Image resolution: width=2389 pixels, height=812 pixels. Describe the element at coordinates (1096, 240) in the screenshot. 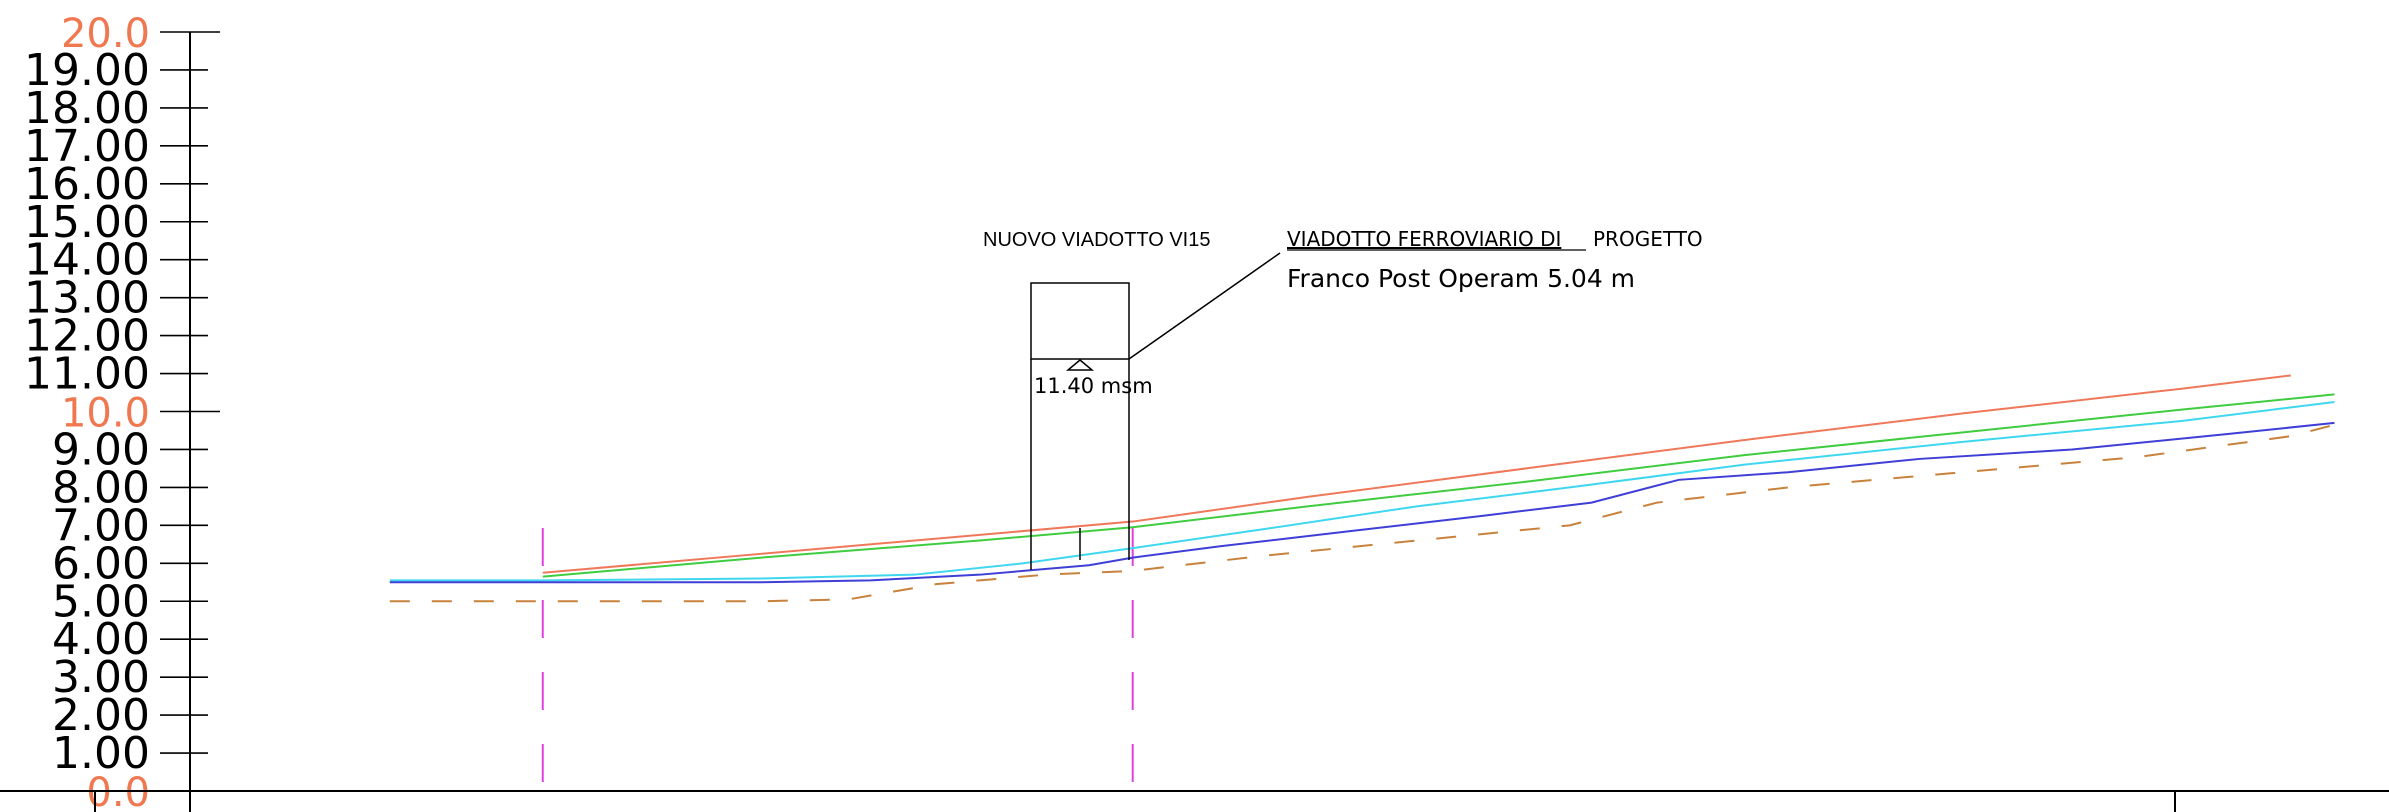

I see `structure-name: NUOVO VIADOTTO VI15` at that location.